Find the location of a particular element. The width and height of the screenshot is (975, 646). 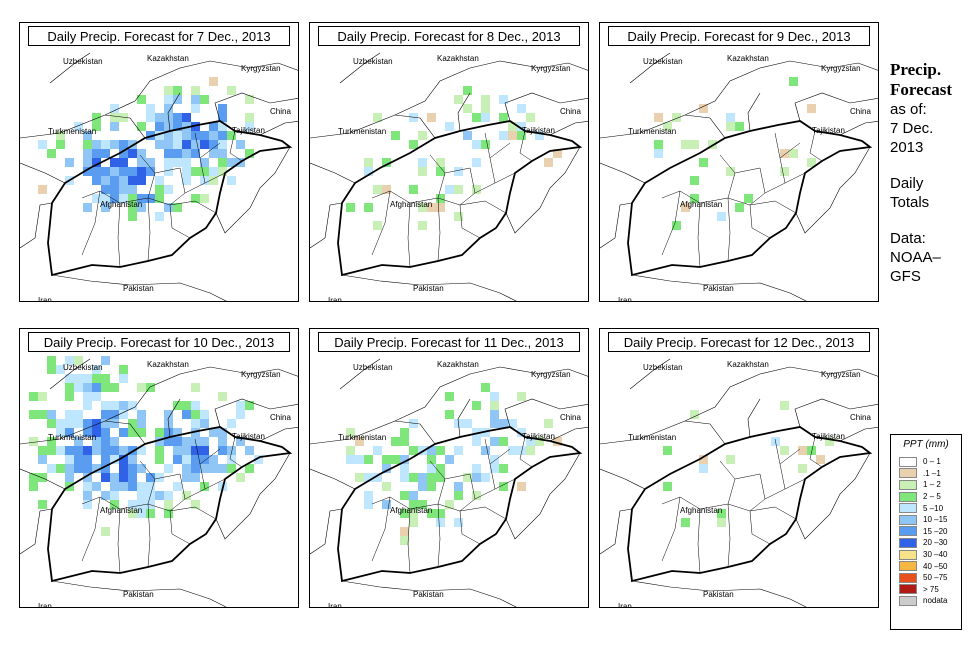

country-label-turkmenistan: Turkmenistan is located at coordinates (362, 131).